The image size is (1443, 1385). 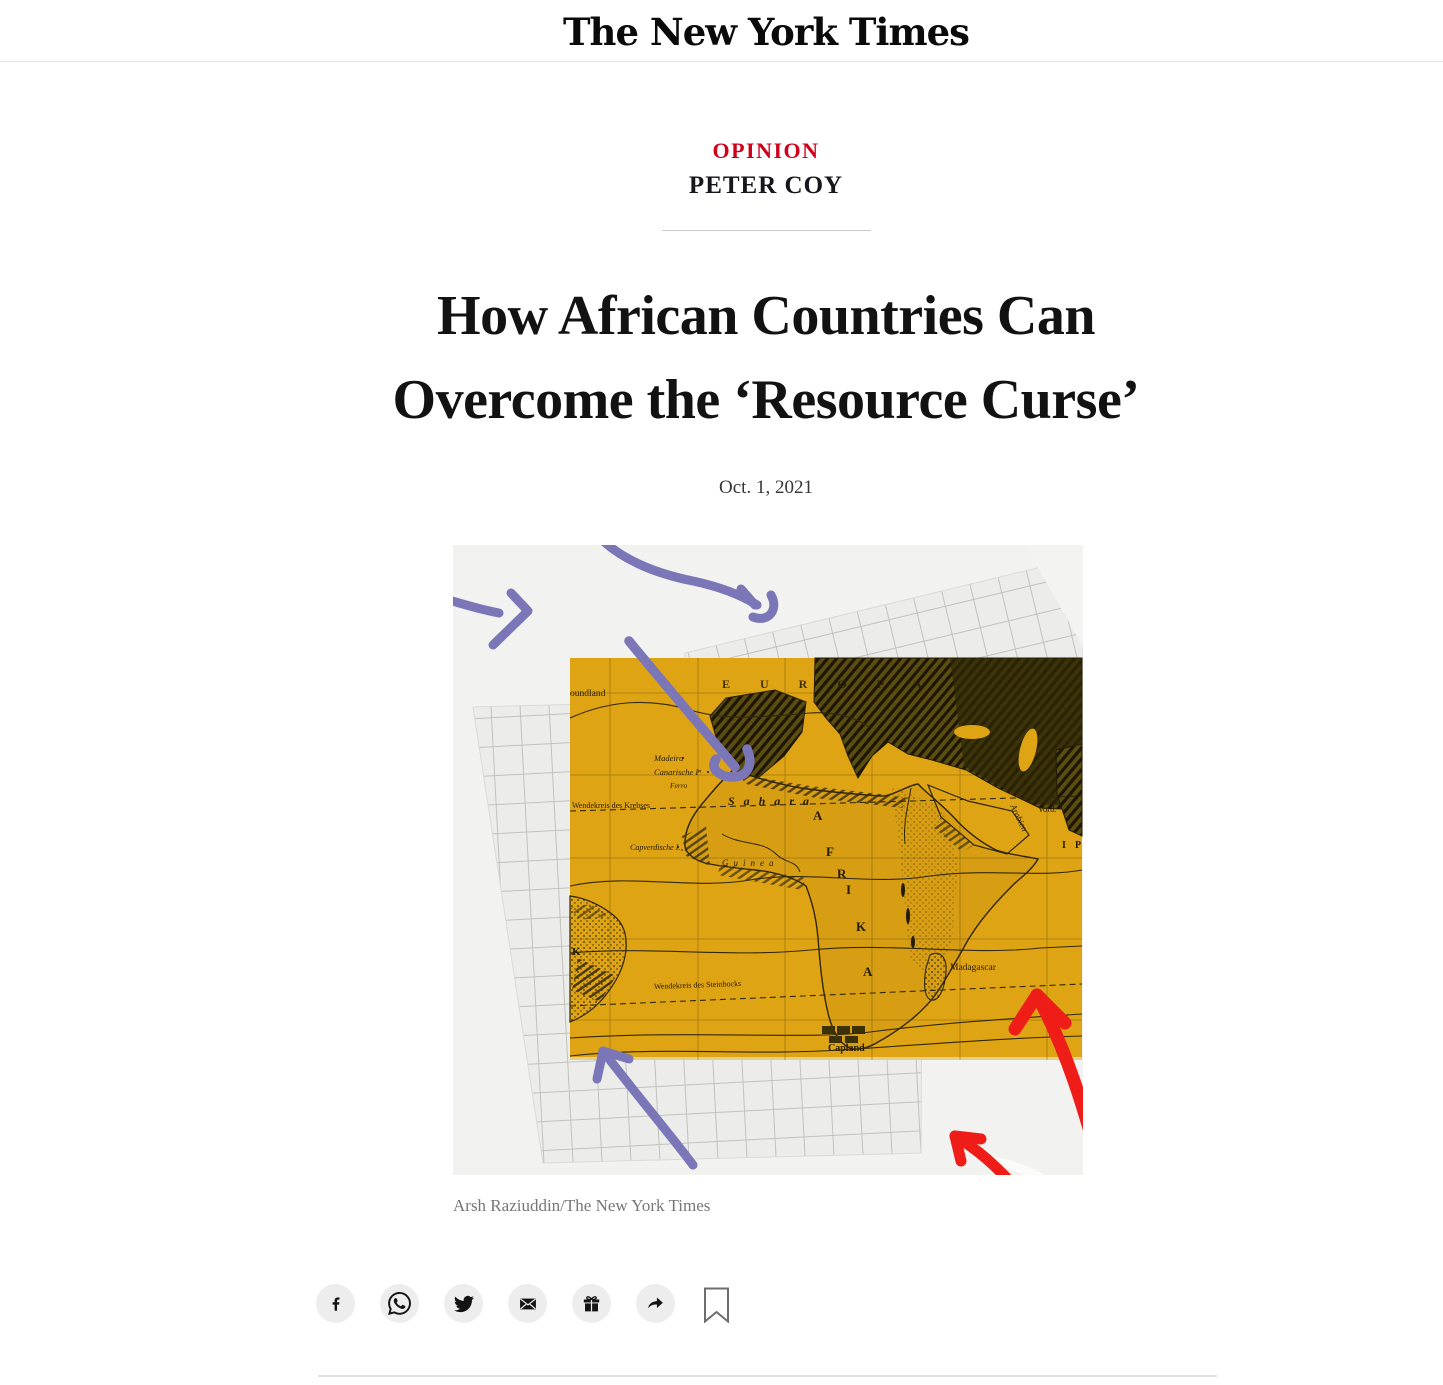 I want to click on label-afrika-letter: R, so click(x=842, y=873).